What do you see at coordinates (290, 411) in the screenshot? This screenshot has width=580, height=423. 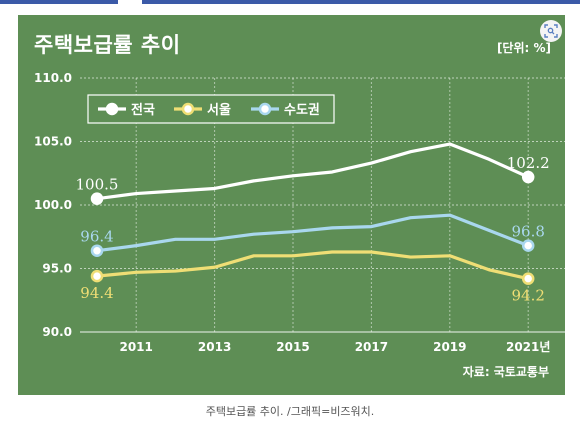 I see `image-caption: 주택보급률 추이. /그래픽=비즈워치.` at bounding box center [290, 411].